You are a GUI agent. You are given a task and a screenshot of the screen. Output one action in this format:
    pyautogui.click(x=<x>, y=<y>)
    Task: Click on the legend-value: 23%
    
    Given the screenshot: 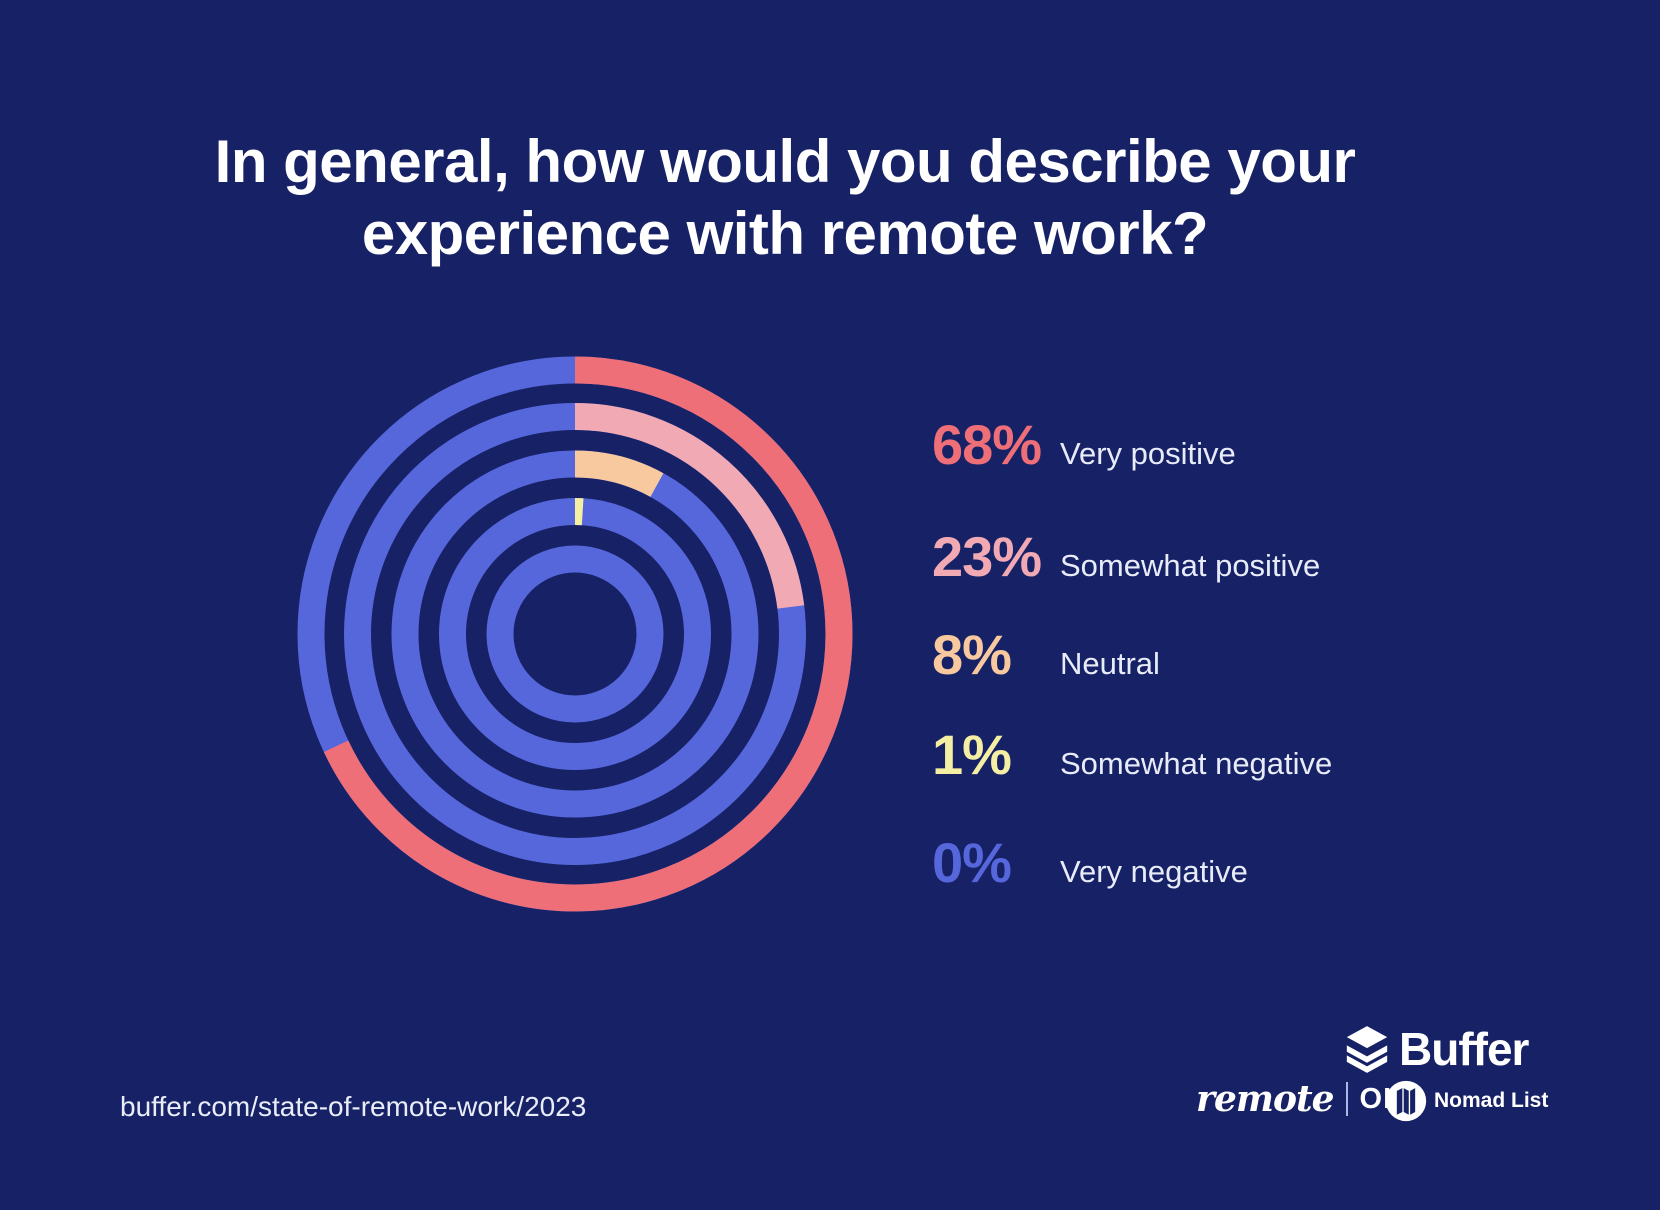 What is the action you would take?
    pyautogui.click(x=987, y=556)
    